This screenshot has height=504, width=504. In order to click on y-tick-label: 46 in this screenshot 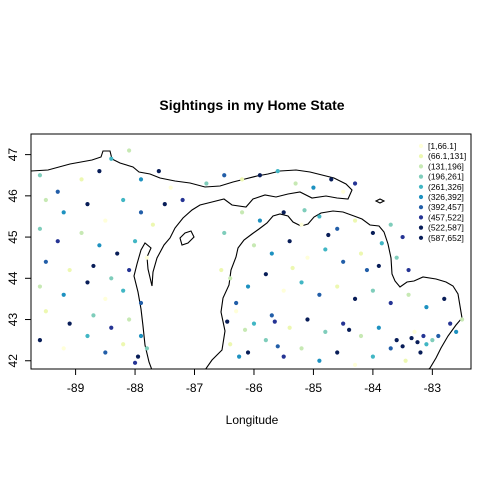, I will do `click(13, 196)`.